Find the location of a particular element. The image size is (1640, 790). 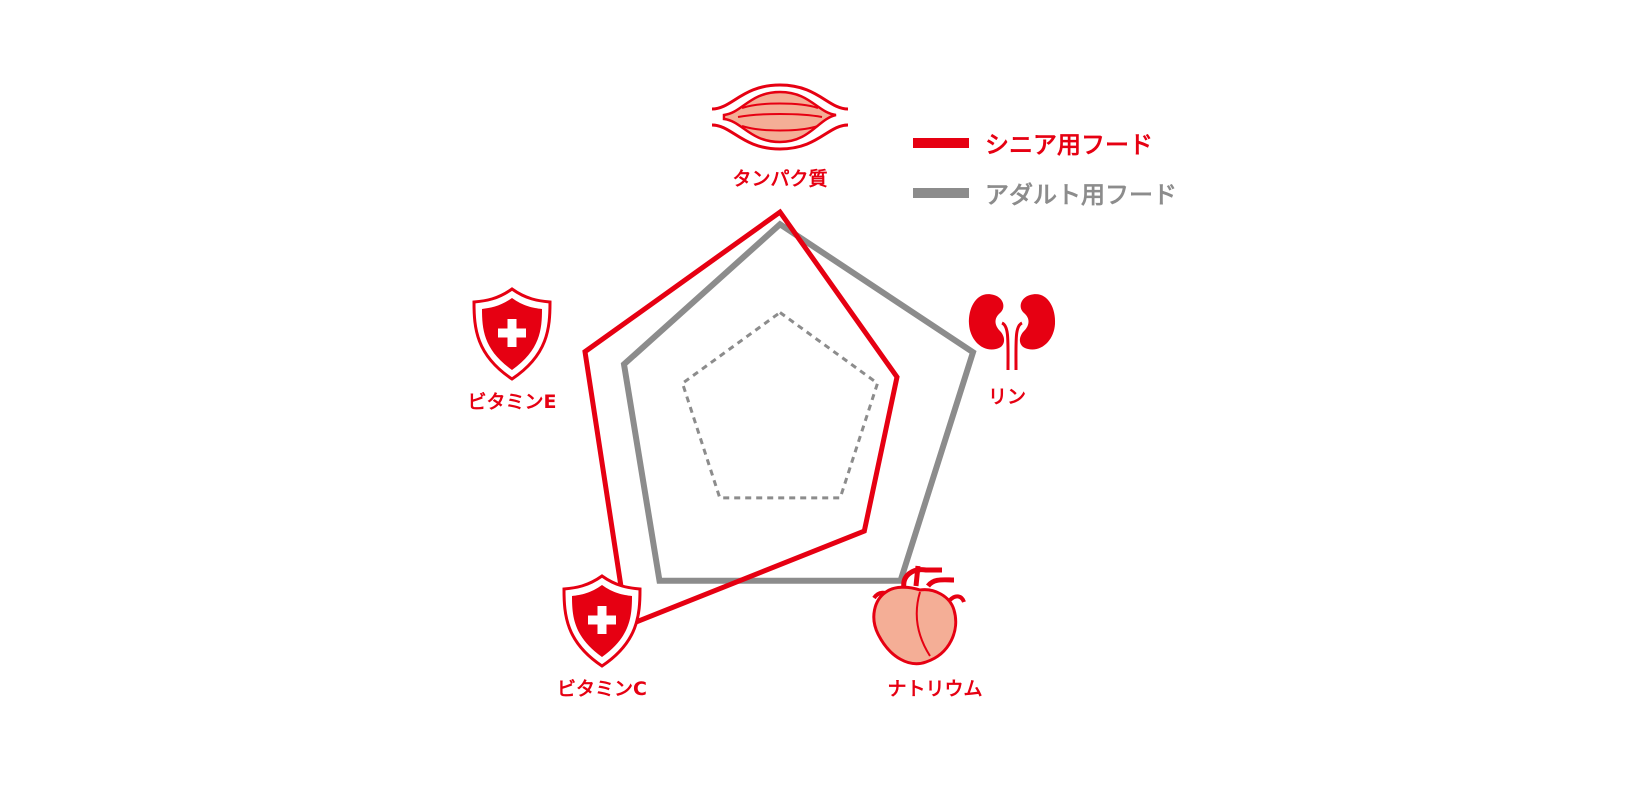

axis-label-sodium: ナトリウム is located at coordinates (934, 689).